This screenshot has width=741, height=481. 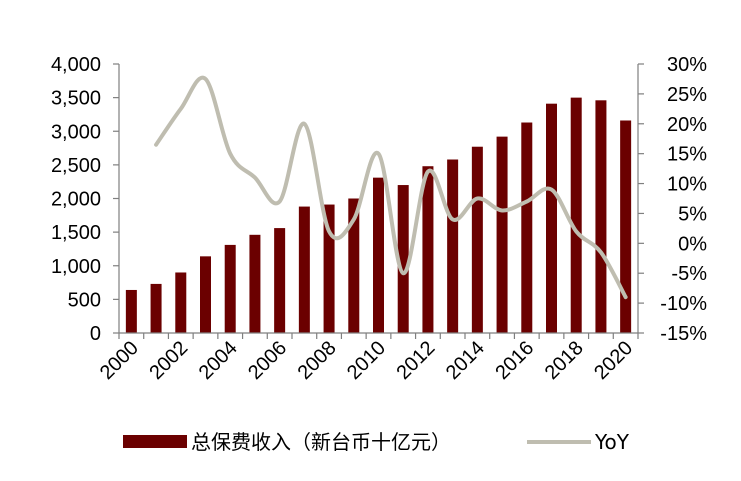 I want to click on left-y-tick-label: 4,000, so click(x=76, y=65).